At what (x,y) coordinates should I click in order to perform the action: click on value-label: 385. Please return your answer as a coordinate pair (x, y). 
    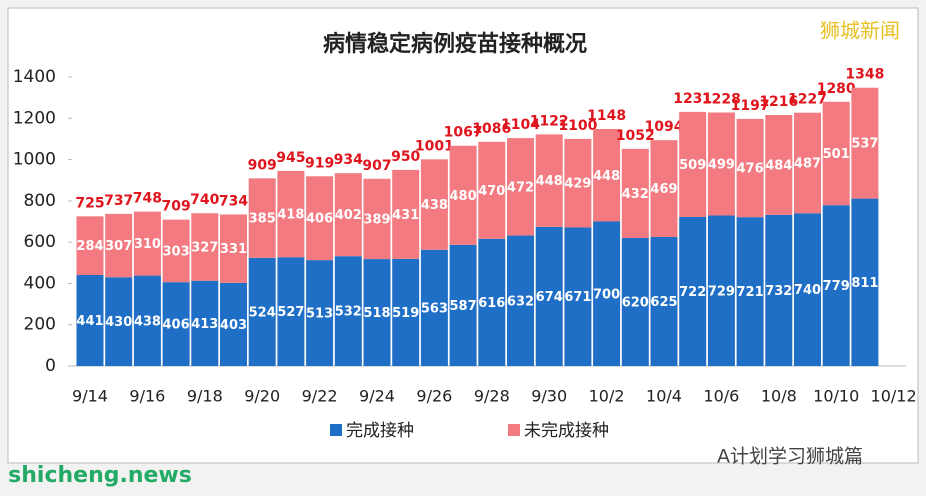
    Looking at the image, I should click on (262, 219).